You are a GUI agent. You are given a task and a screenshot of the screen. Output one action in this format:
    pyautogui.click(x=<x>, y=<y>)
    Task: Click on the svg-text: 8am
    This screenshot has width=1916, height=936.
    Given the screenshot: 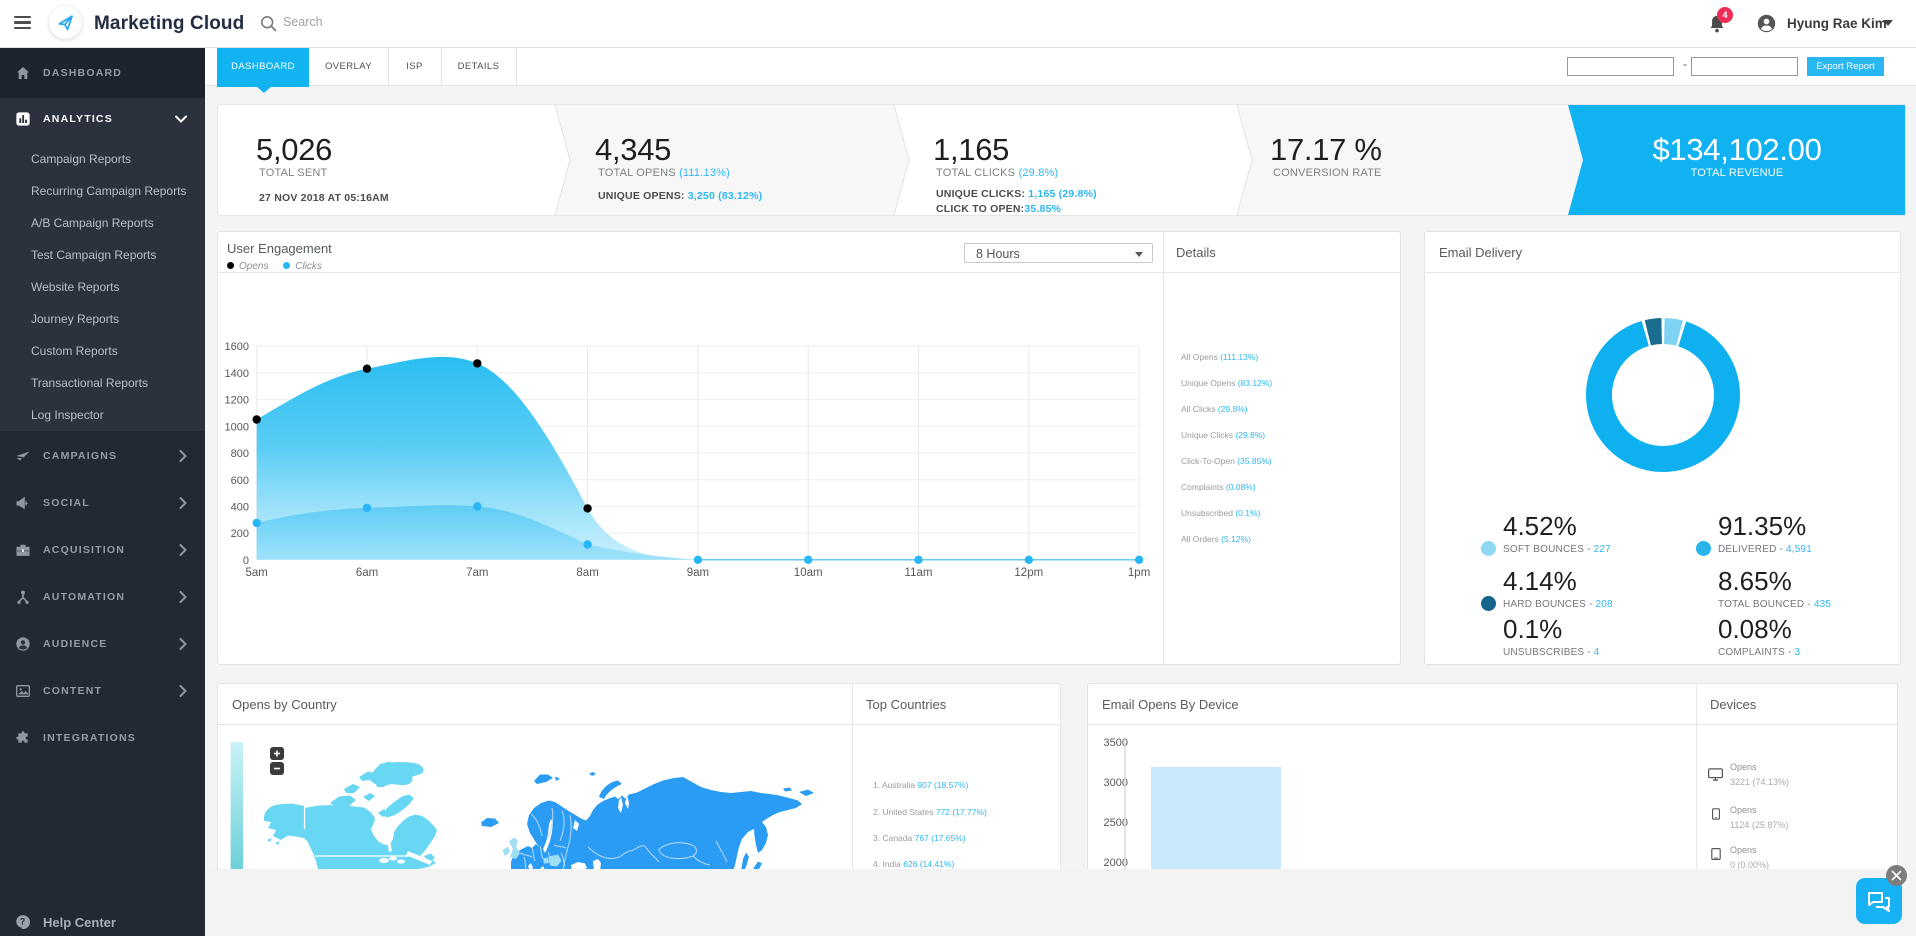 What is the action you would take?
    pyautogui.click(x=587, y=573)
    